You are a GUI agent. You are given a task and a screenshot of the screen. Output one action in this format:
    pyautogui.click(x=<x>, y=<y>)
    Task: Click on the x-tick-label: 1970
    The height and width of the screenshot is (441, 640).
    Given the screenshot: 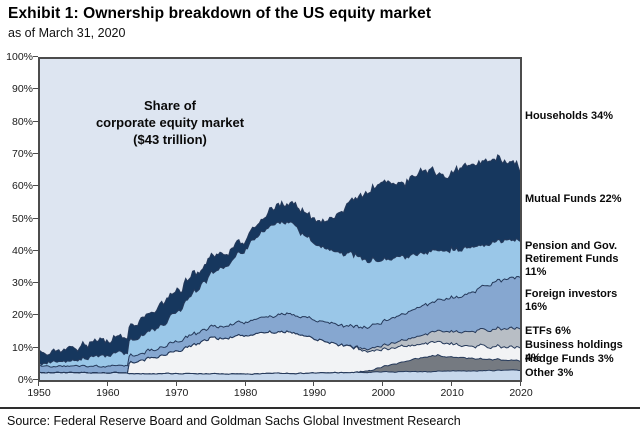 What is the action you would take?
    pyautogui.click(x=177, y=393)
    